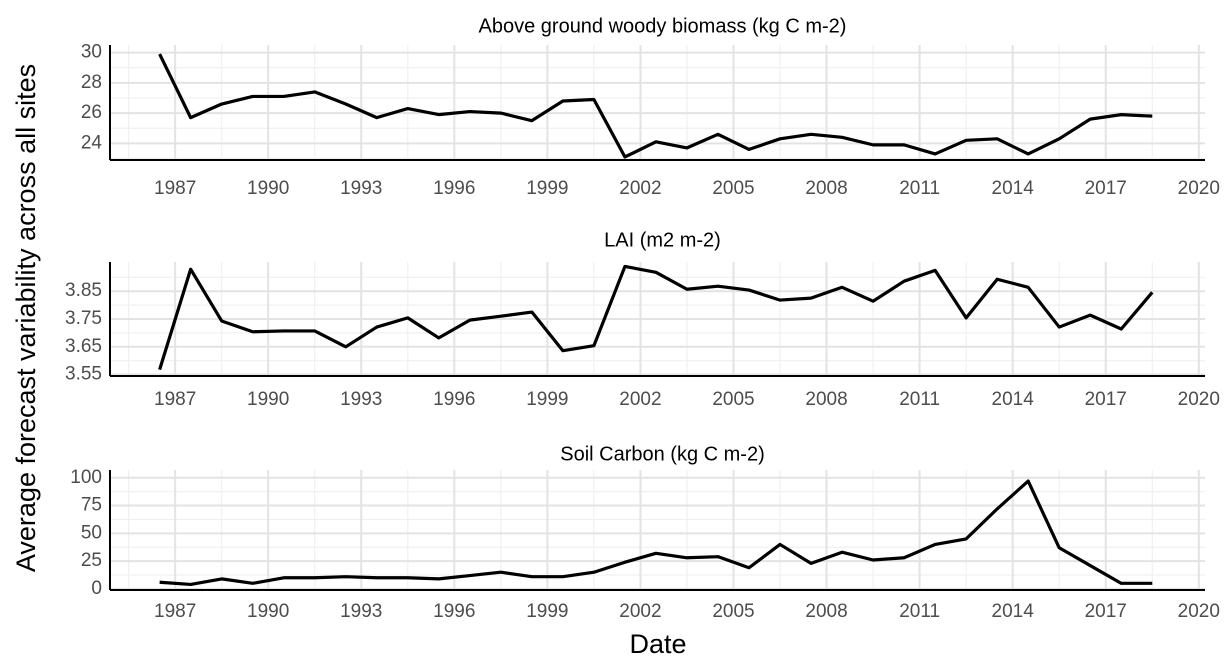  What do you see at coordinates (96, 588) in the screenshot?
I see `y-tick-label: 0` at bounding box center [96, 588].